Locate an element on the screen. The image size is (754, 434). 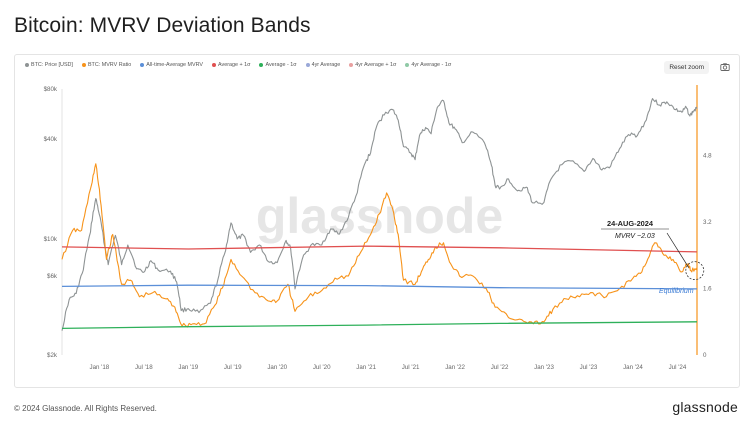
watermark: glassnode is located at coordinates (379, 216).